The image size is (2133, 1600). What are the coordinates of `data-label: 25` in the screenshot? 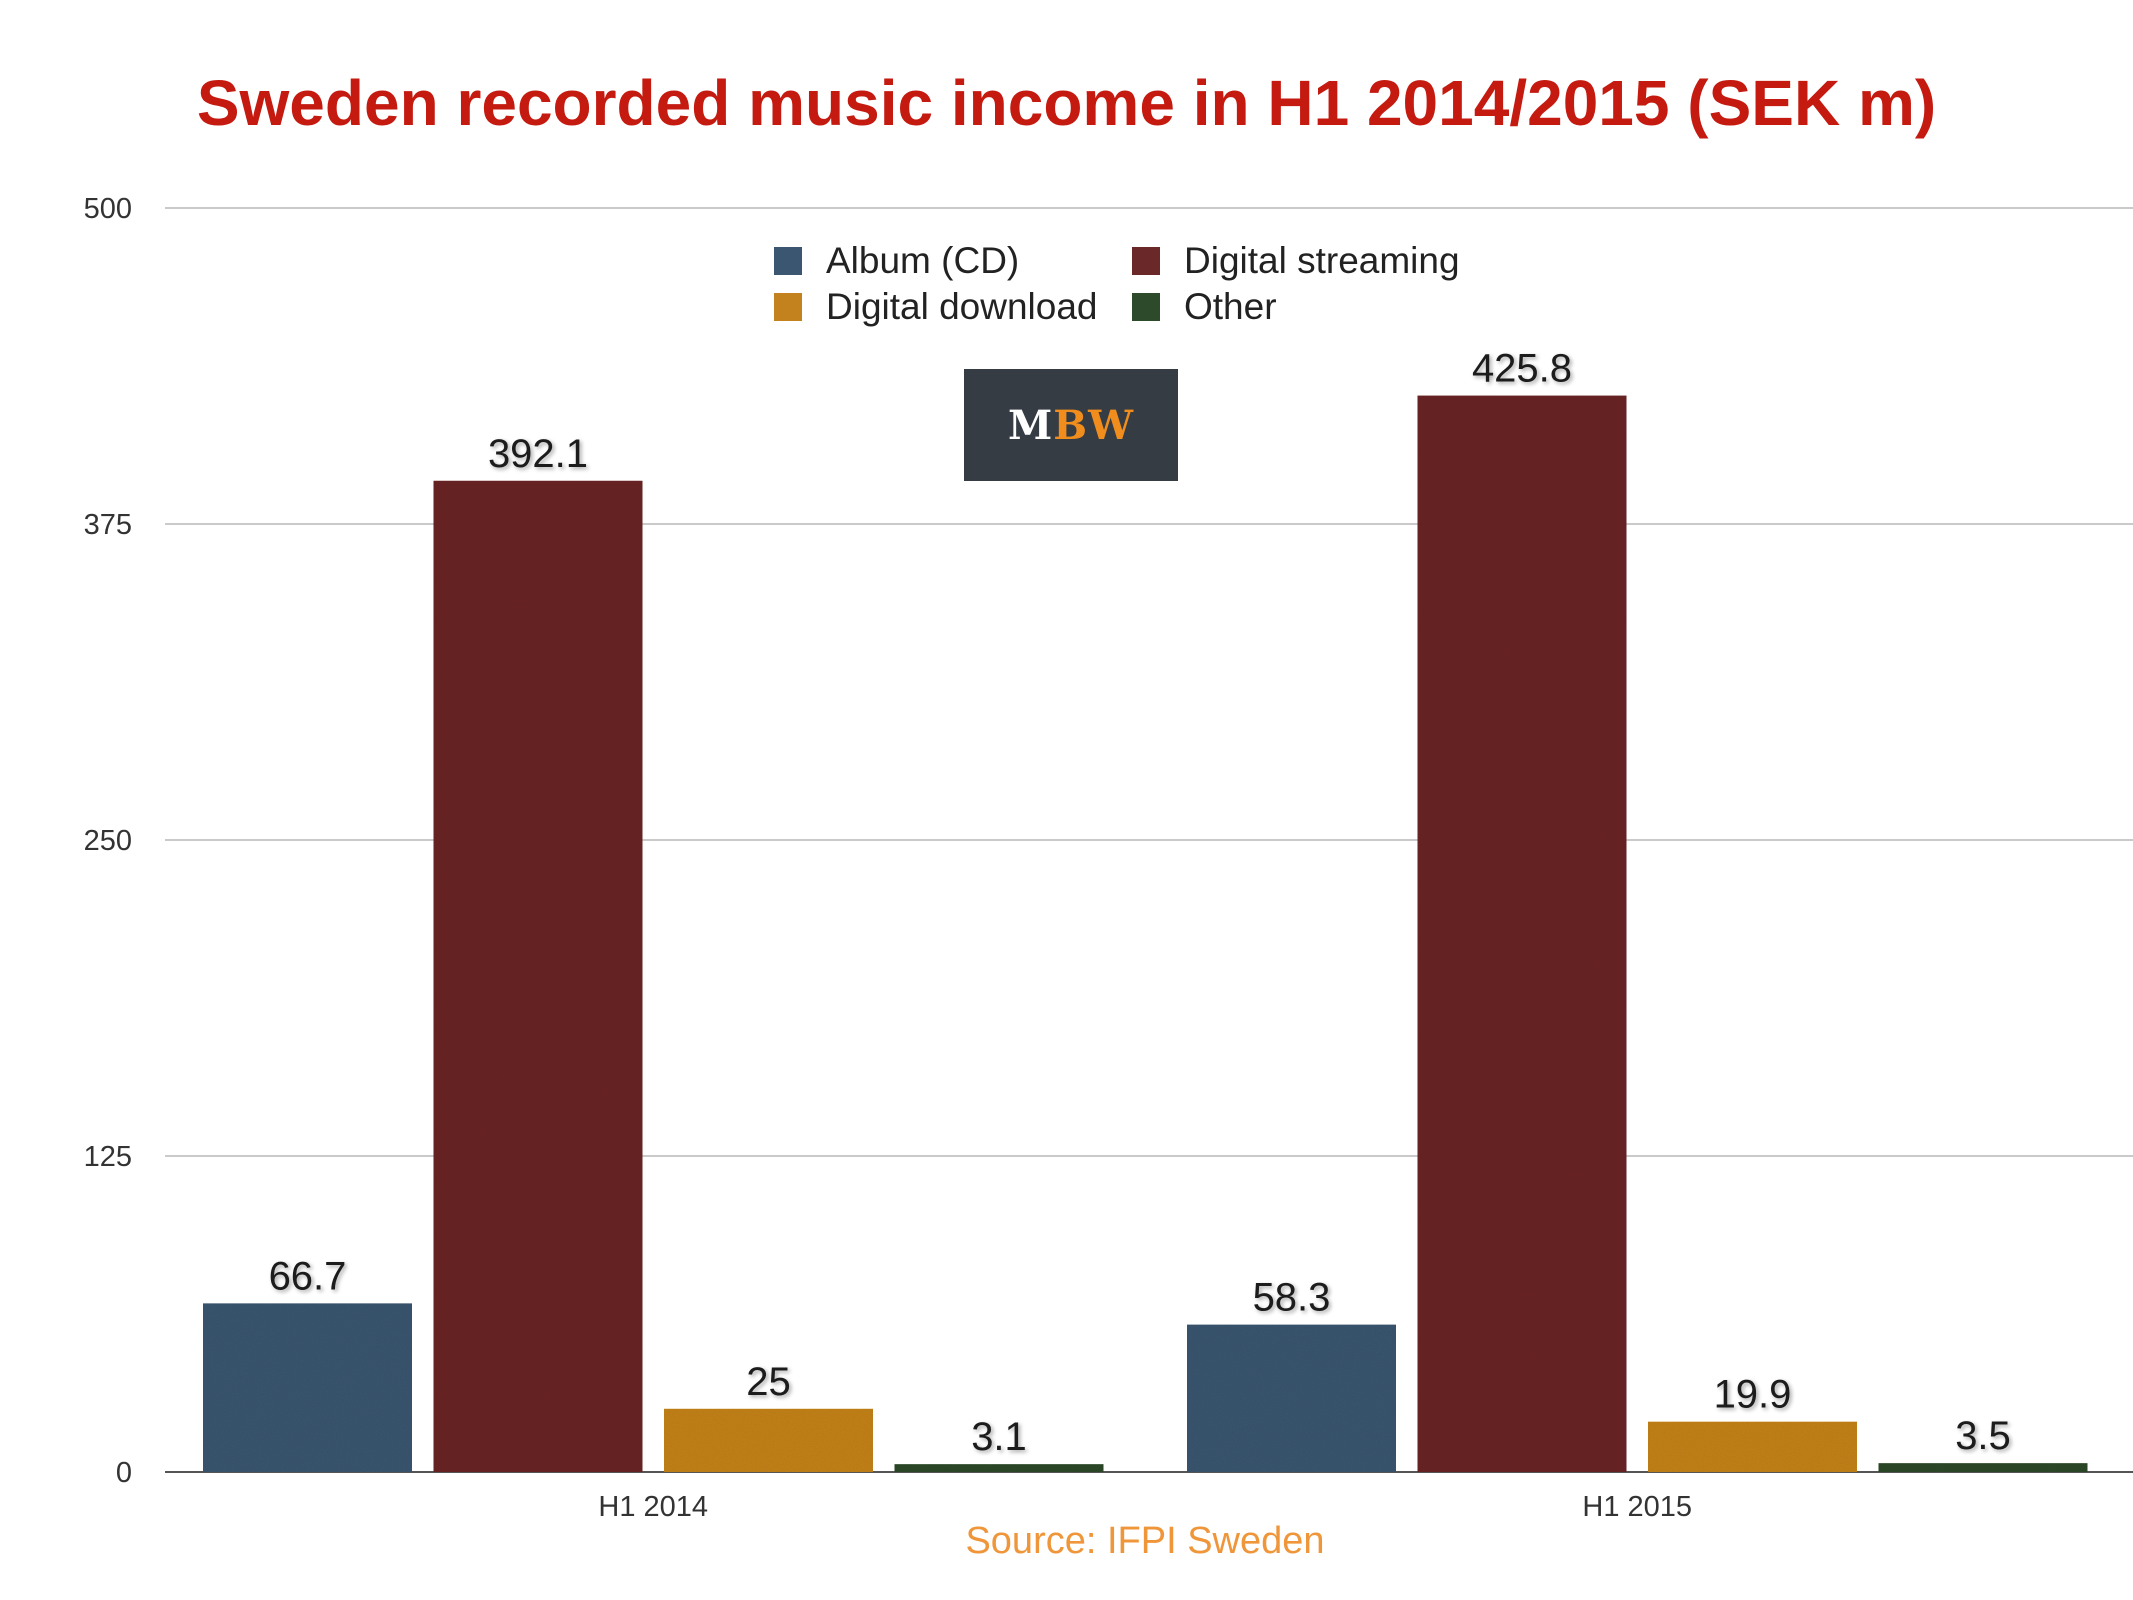 It's located at (768, 1382).